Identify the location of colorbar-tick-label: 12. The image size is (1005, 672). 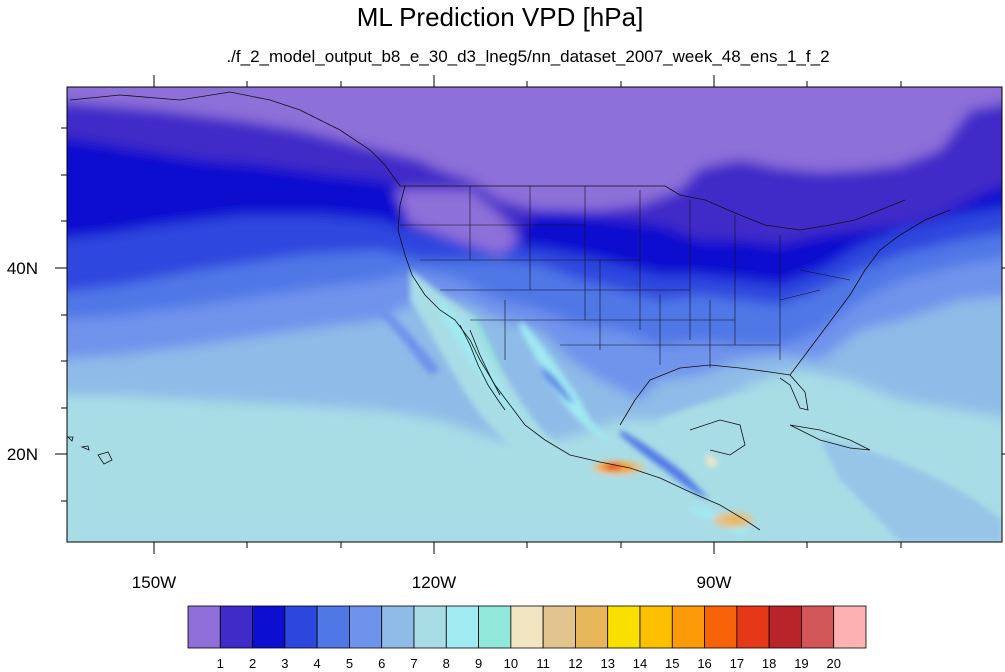
(575, 663).